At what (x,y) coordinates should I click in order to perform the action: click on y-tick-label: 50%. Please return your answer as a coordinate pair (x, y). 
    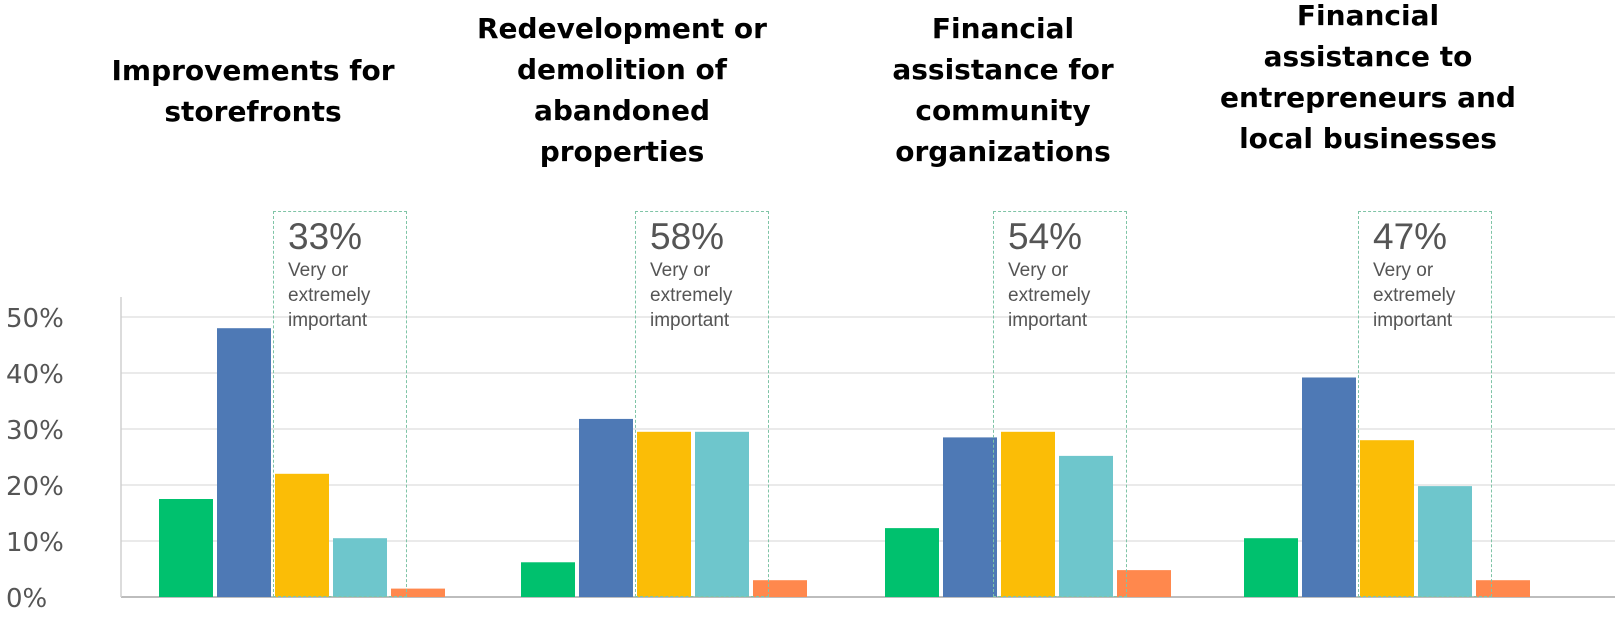
    Looking at the image, I should click on (35, 319).